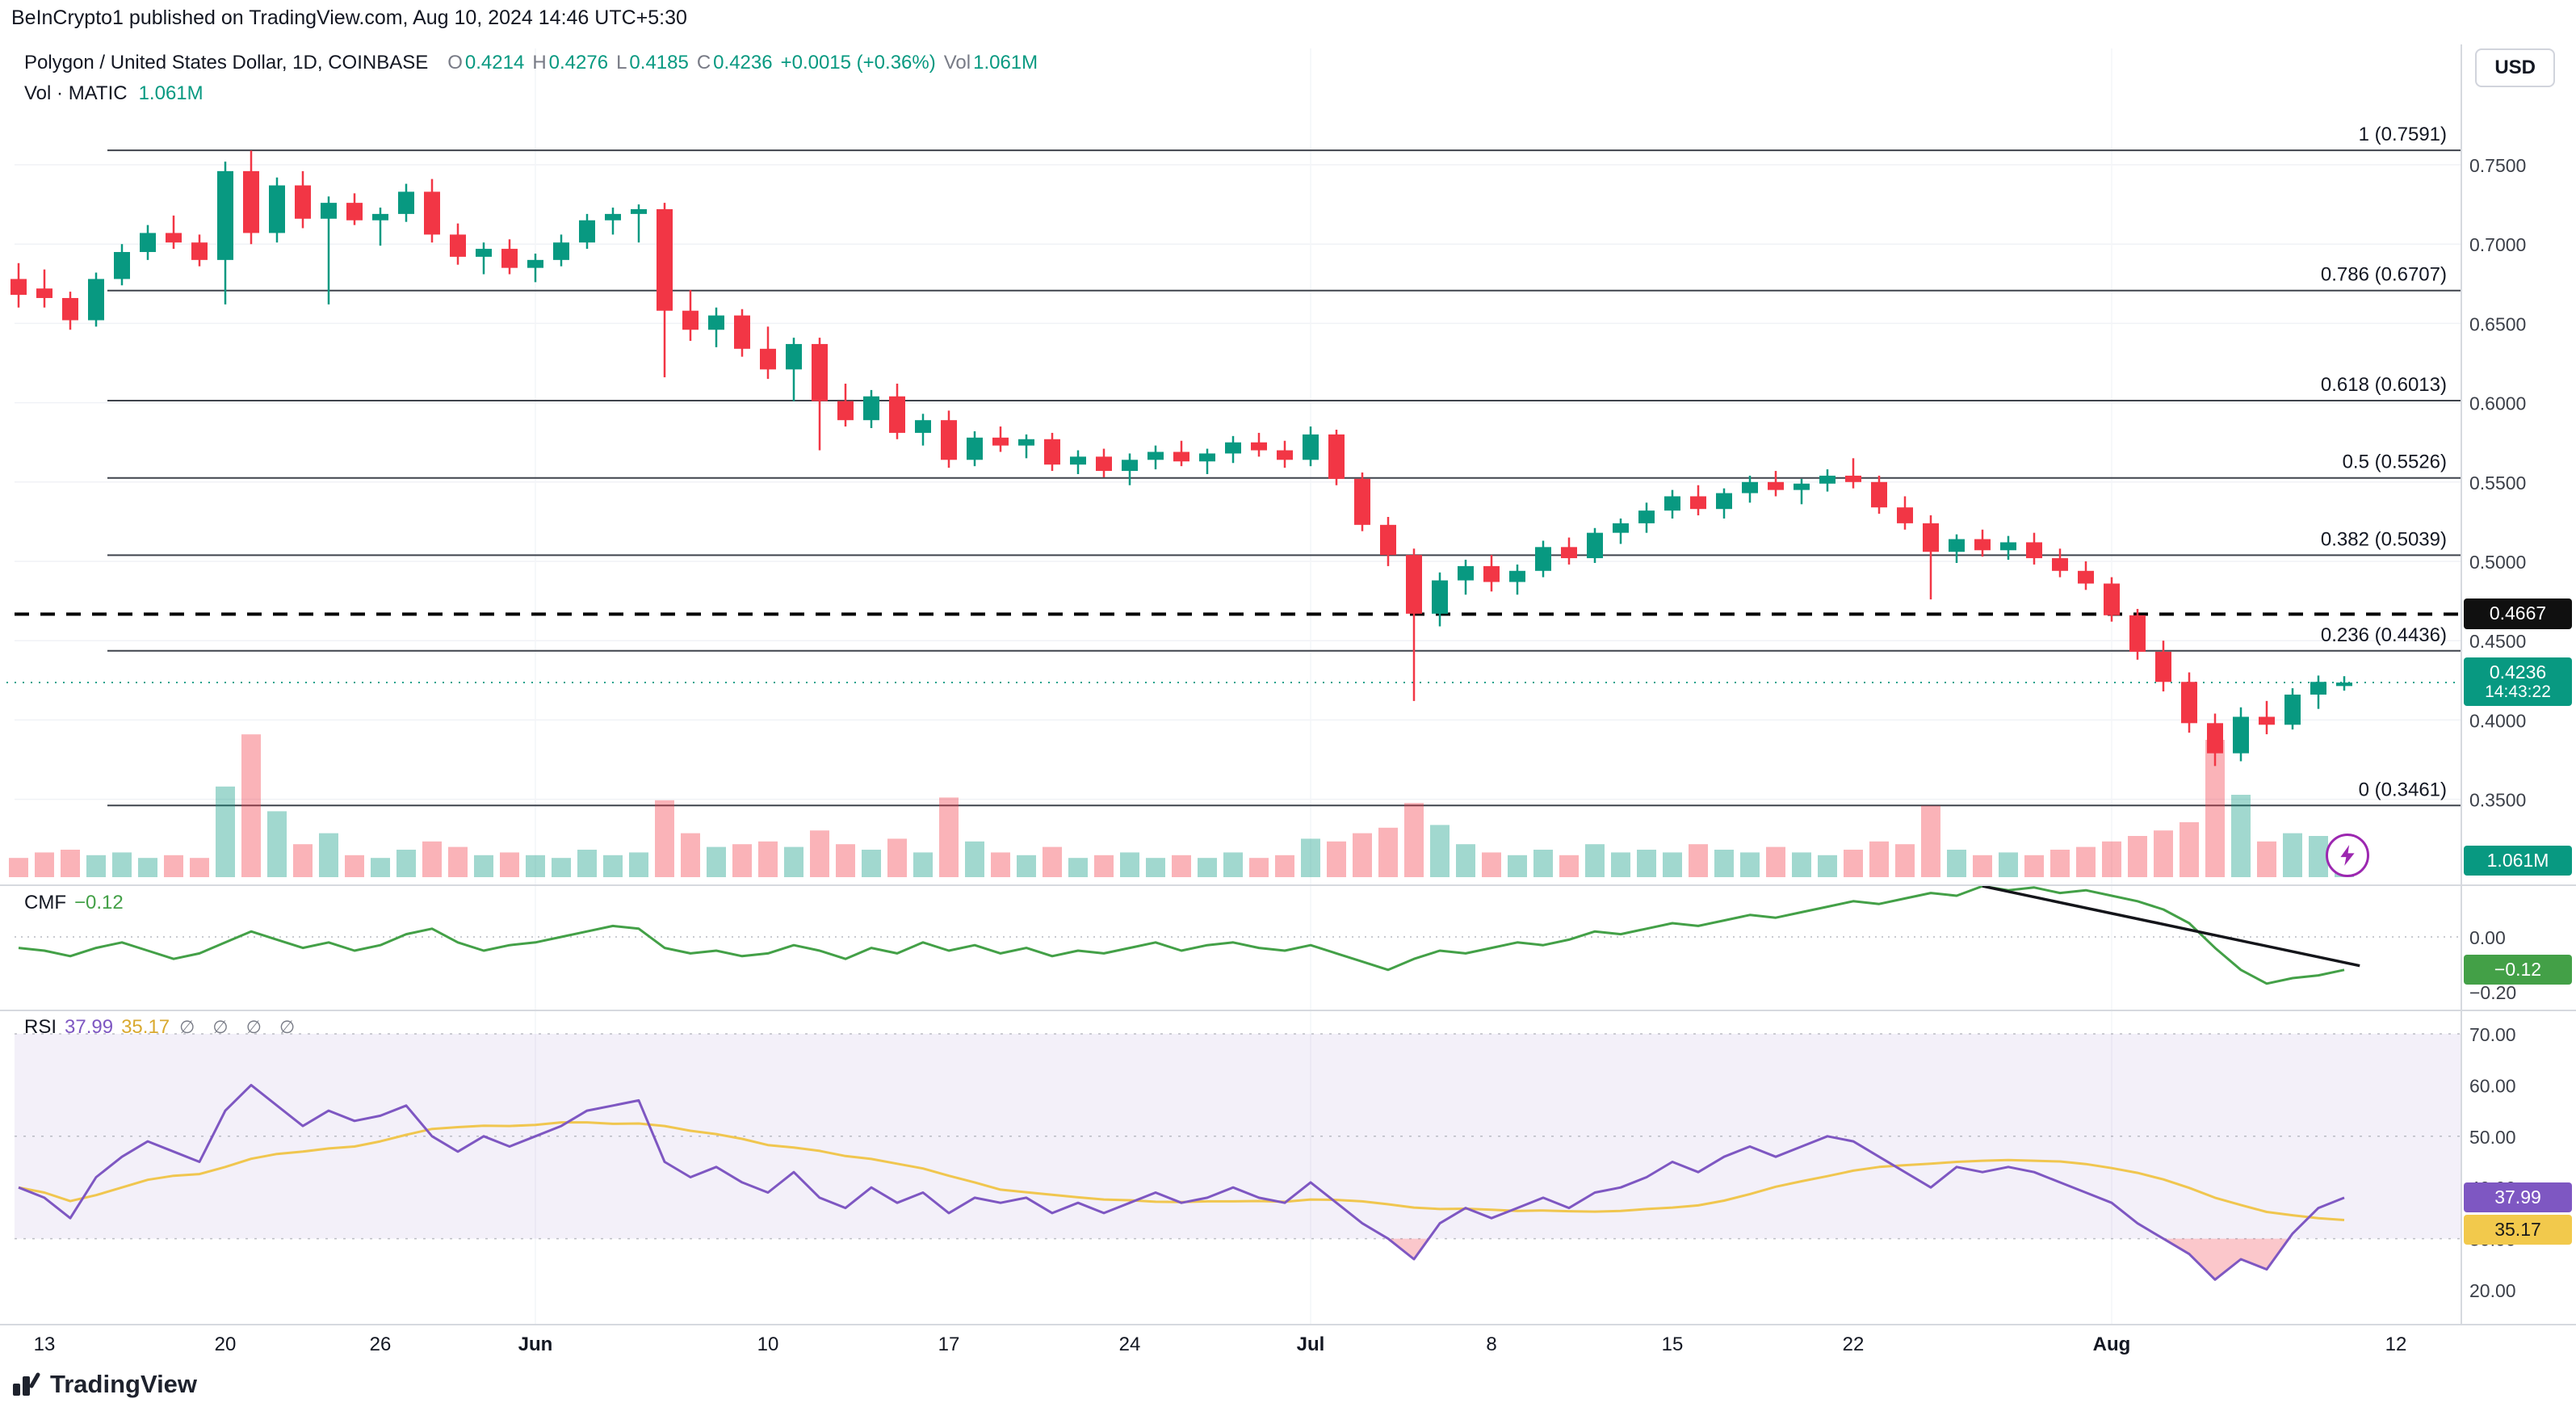 This screenshot has height=1407, width=2576. I want to click on svg-text: 70.00, so click(2492, 1034).